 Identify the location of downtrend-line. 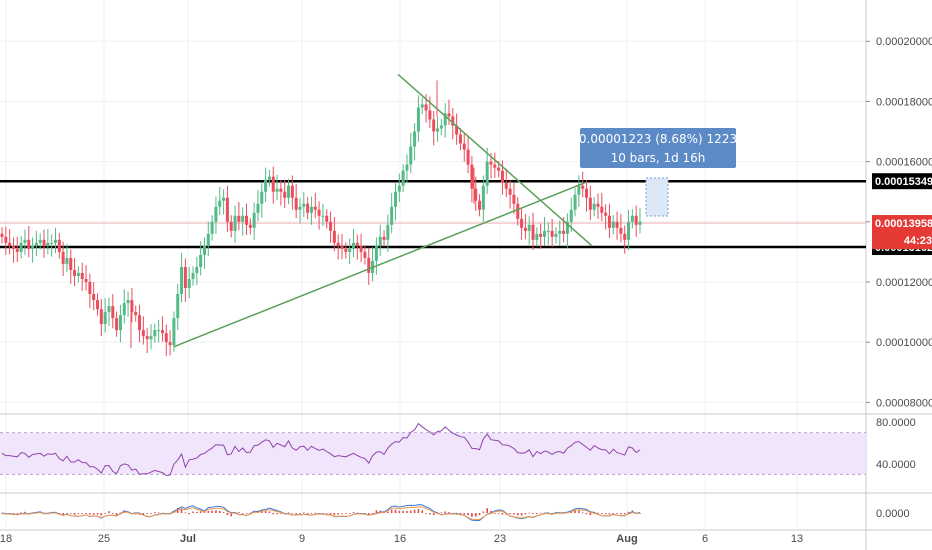
(495, 160).